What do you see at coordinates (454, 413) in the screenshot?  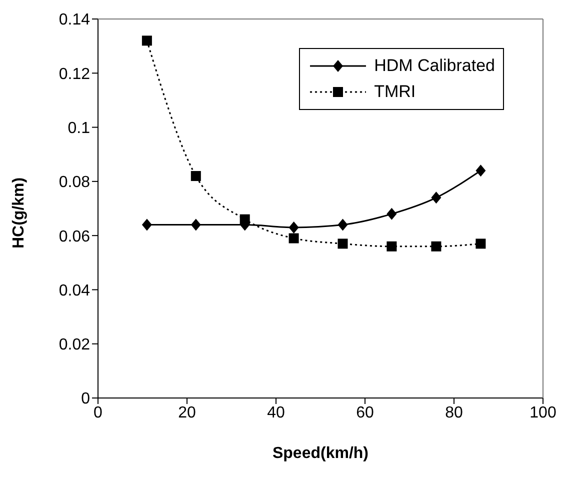 I see `x-tick-label: 80` at bounding box center [454, 413].